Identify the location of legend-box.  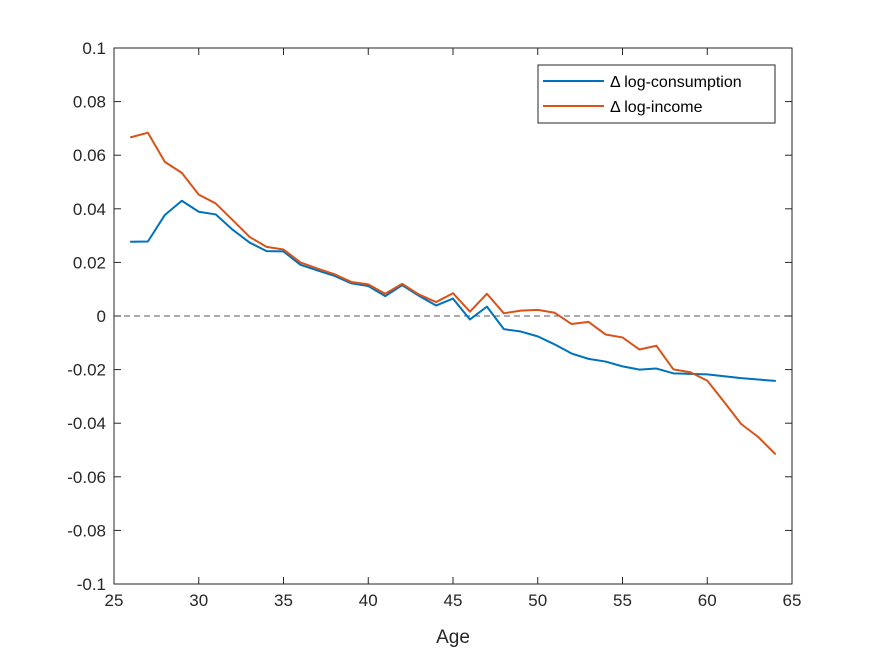
(656, 94).